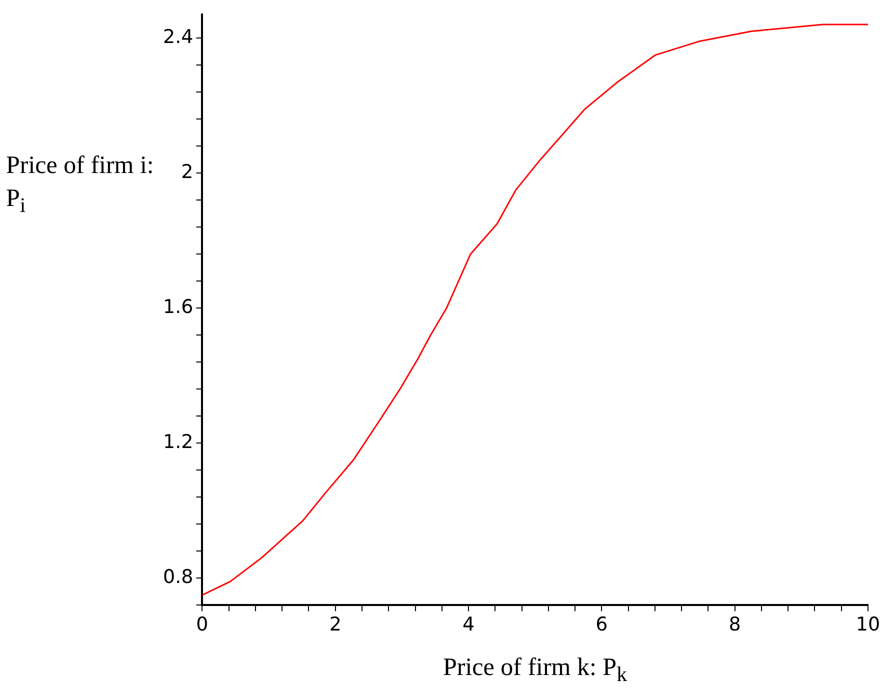  I want to click on x-tick-label: 10, so click(868, 625).